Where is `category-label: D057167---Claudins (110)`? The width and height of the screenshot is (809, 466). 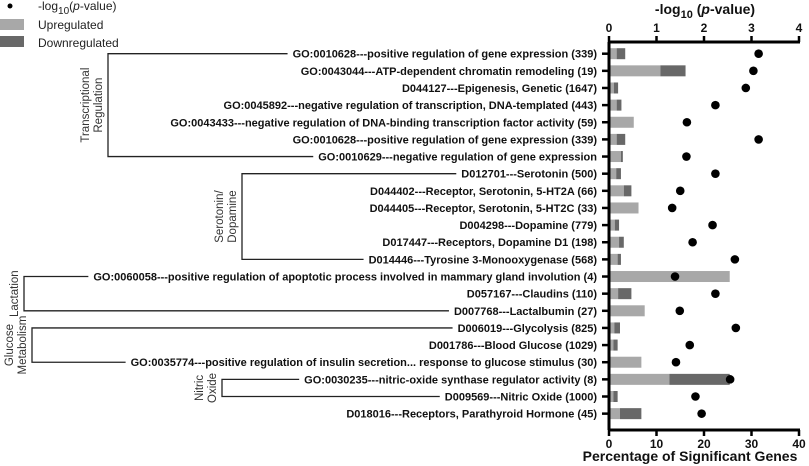 category-label: D057167---Claudins (110) is located at coordinates (532, 295).